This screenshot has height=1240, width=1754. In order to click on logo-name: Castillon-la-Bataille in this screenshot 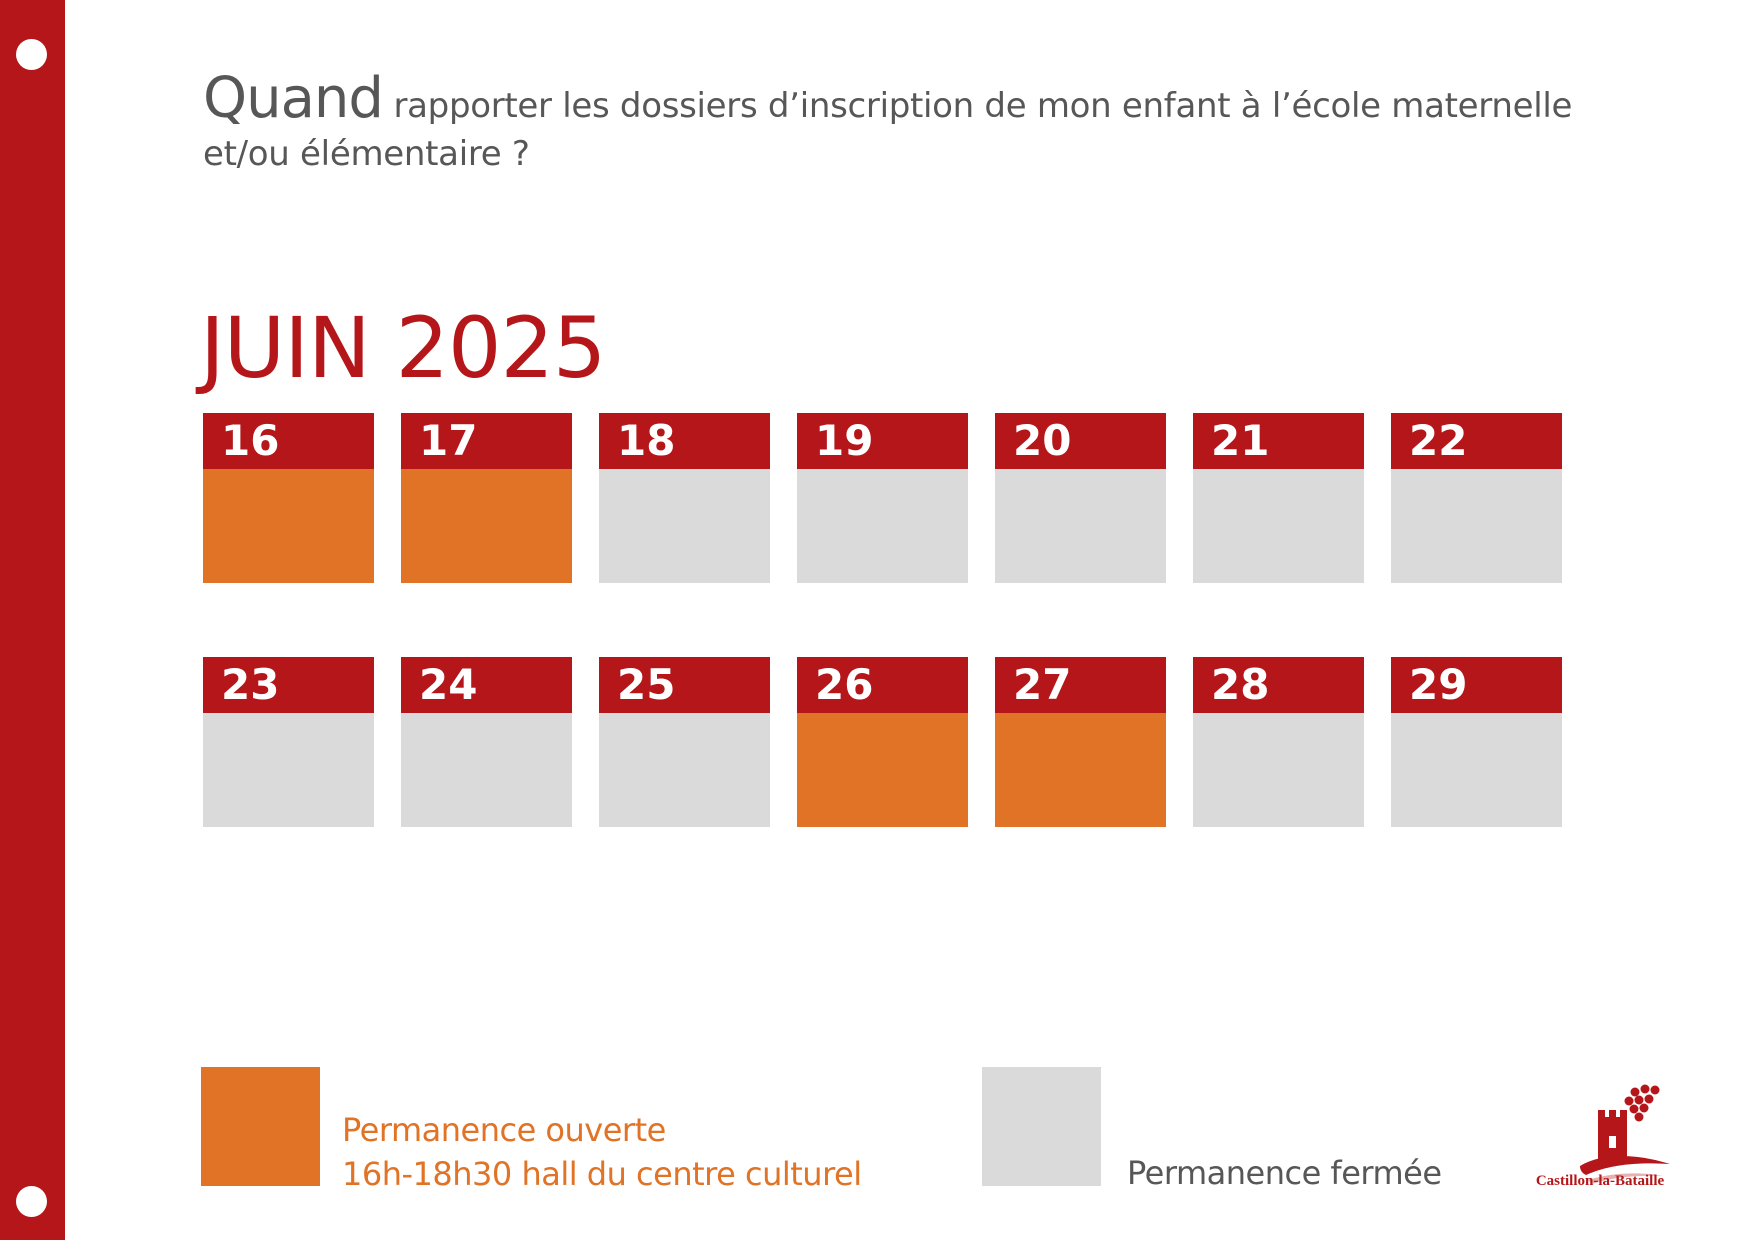, I will do `click(1600, 1181)`.